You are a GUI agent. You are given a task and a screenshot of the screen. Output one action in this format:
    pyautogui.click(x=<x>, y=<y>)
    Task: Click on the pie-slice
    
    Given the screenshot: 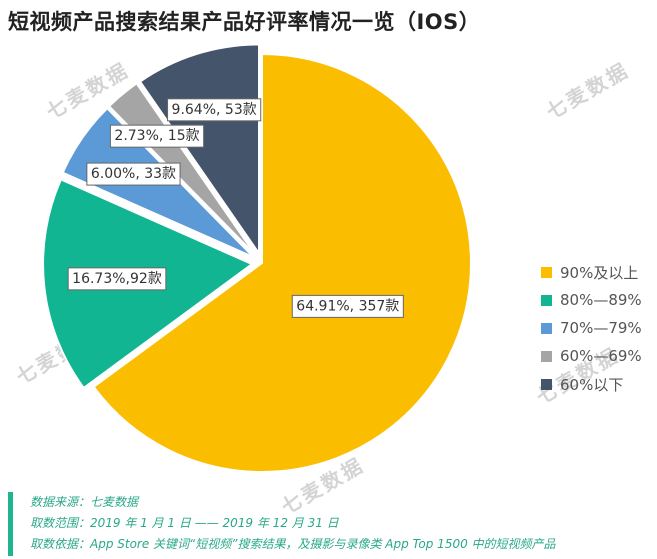 What is the action you would take?
    pyautogui.click(x=199, y=150)
    